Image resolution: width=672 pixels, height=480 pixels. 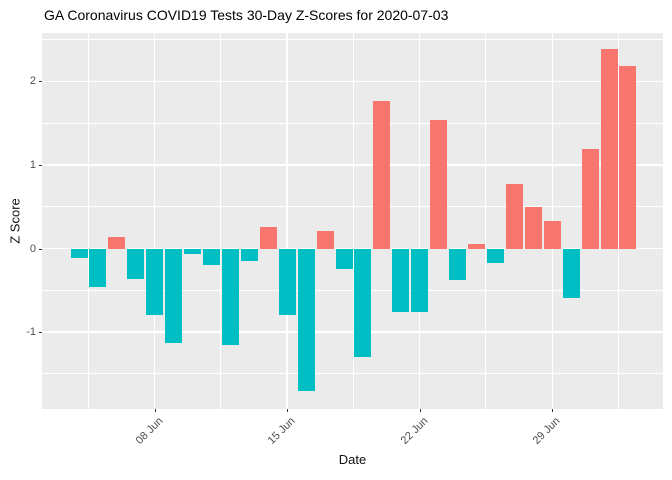 What do you see at coordinates (281, 431) in the screenshot?
I see `x-tick-label: 15 Jun` at bounding box center [281, 431].